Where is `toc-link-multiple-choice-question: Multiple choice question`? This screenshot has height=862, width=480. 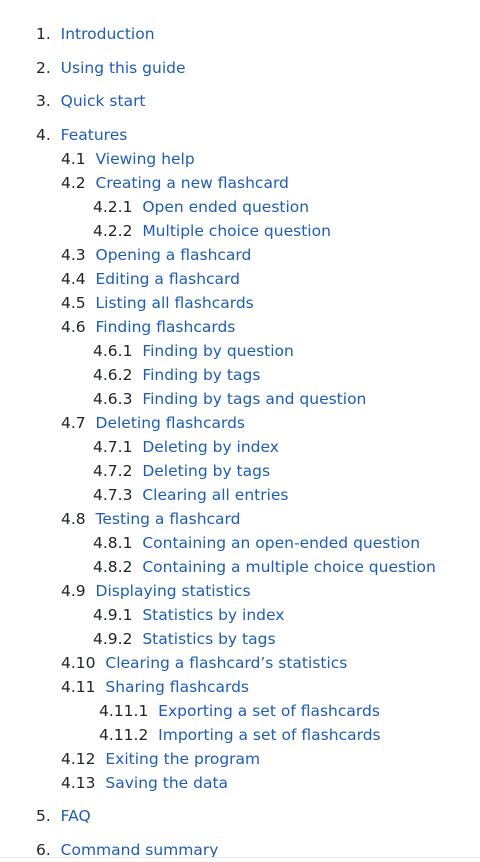 toc-link-multiple-choice-question: Multiple choice question is located at coordinates (236, 231).